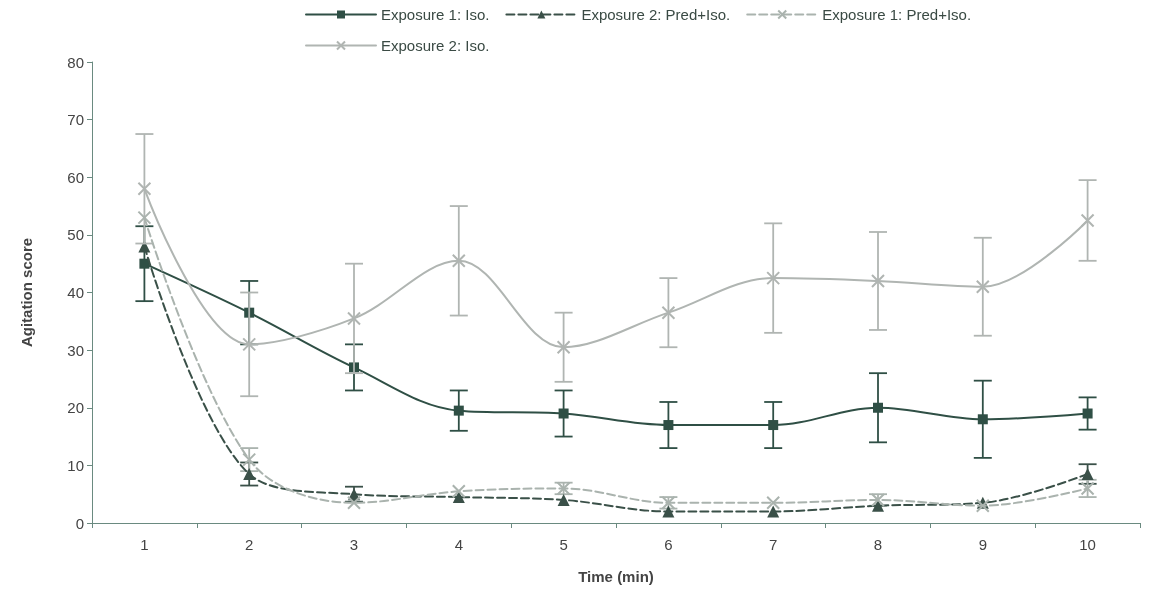 The height and width of the screenshot is (611, 1160). I want to click on legend-label: Exposure 2: Iso., so click(435, 45).